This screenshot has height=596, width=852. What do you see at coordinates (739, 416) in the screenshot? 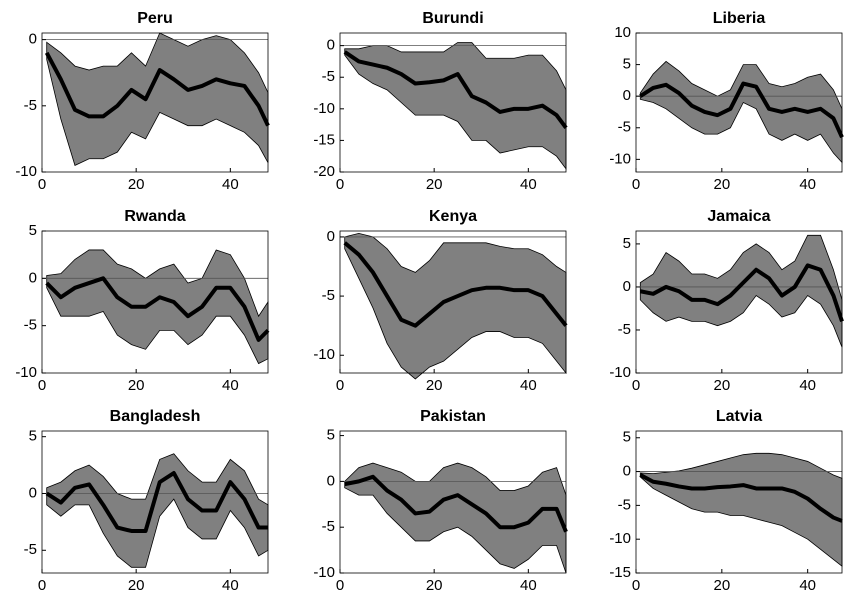
I see `panel-title: Latvia` at bounding box center [739, 416].